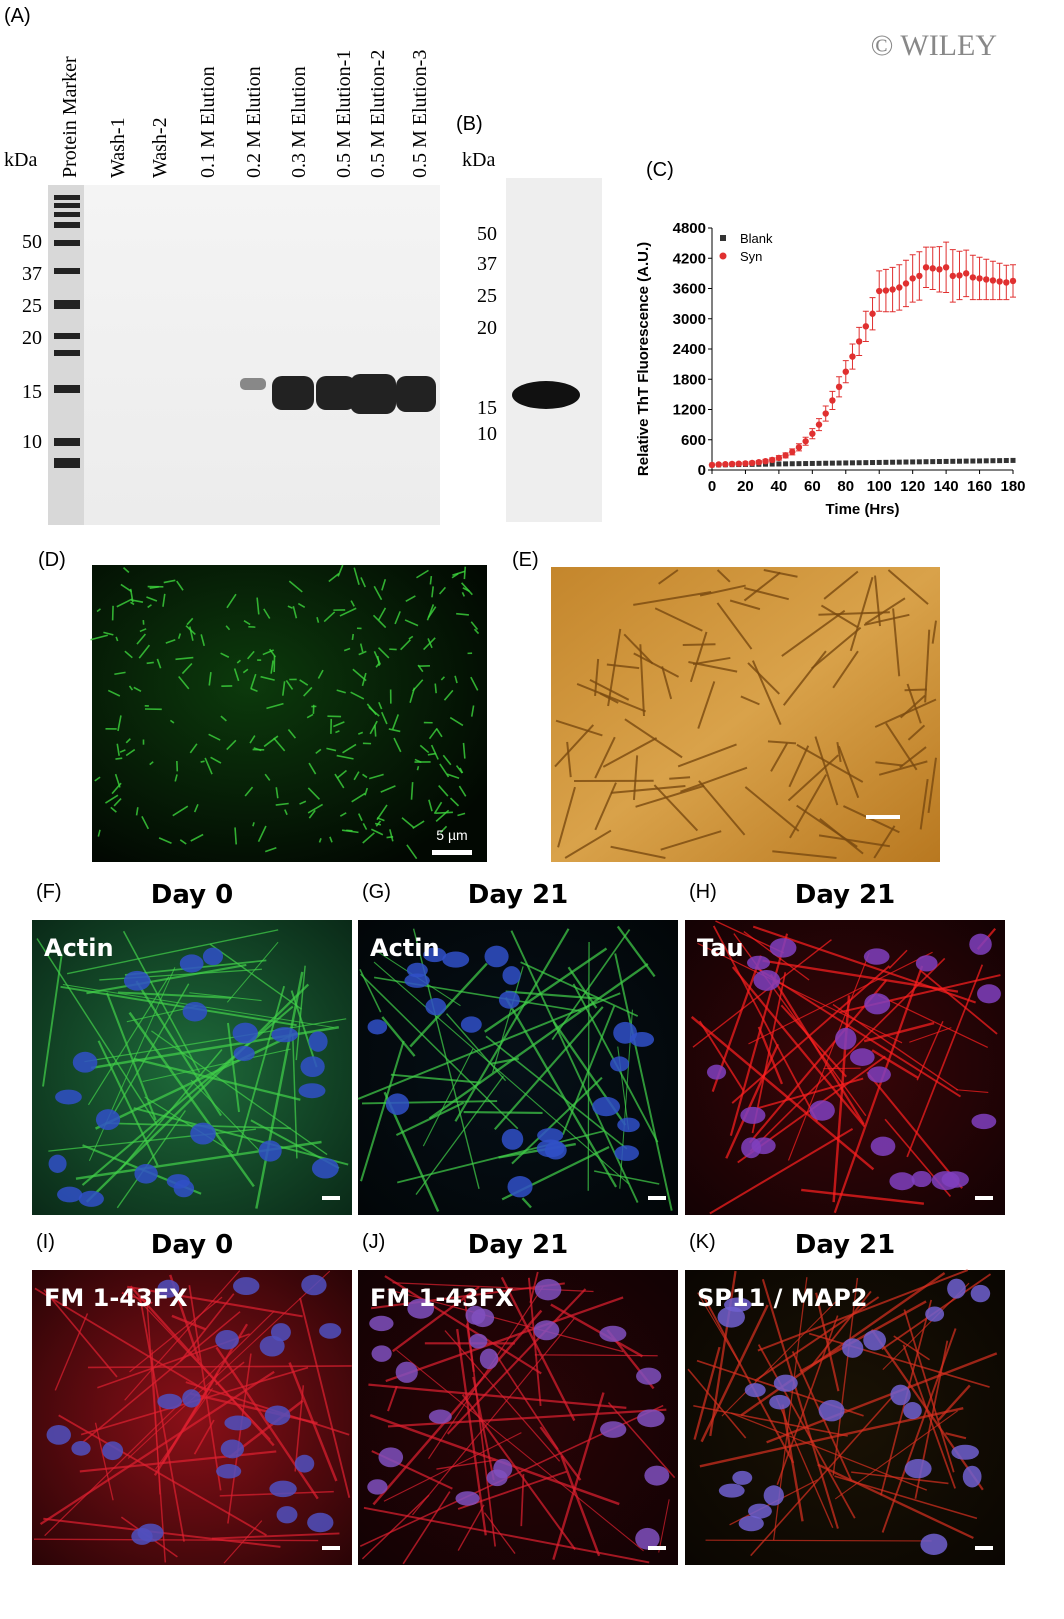 This screenshot has height=1619, width=1064. Describe the element at coordinates (45, 1242) in the screenshot. I see `panel-label: (I)` at that location.